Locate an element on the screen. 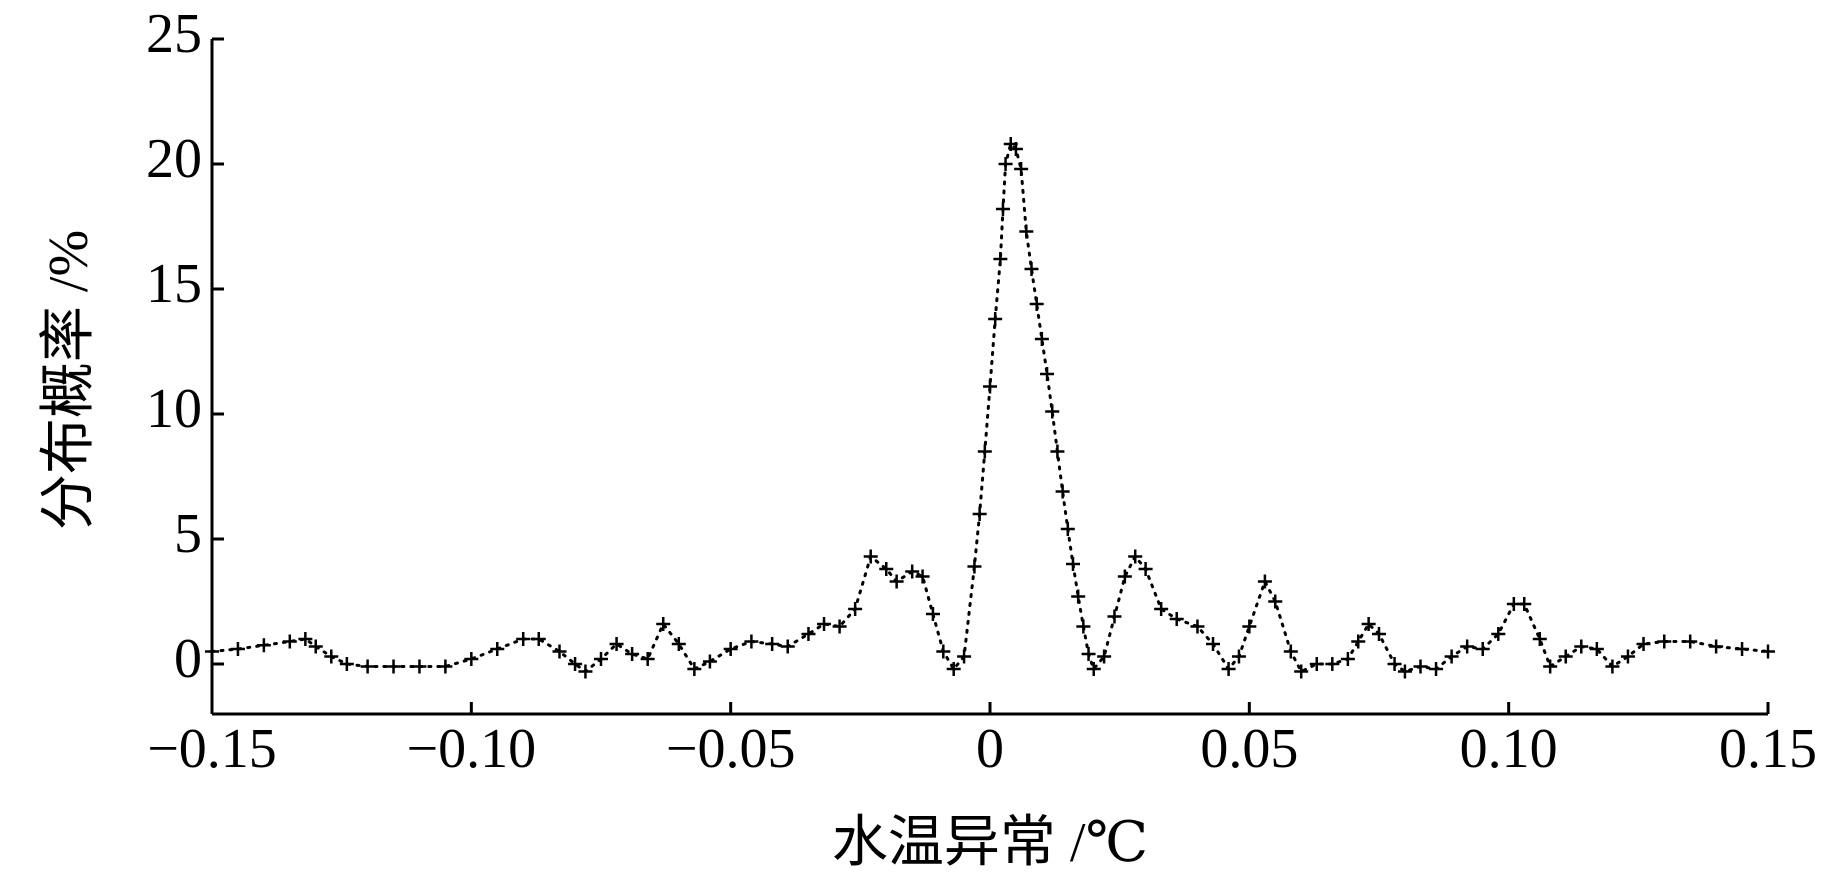 This screenshot has height=874, width=1843. y-tick-label: 0 is located at coordinates (188, 659).